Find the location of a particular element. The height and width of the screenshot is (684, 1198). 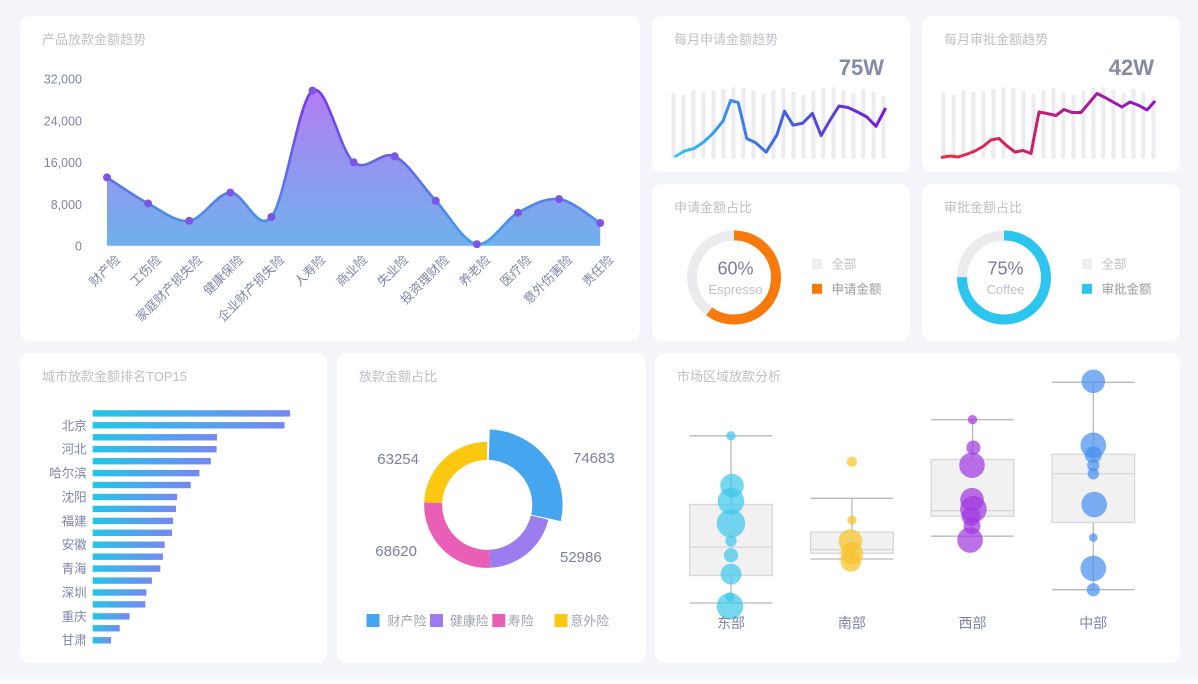

svg-text: 人寿险 is located at coordinates (309, 270).